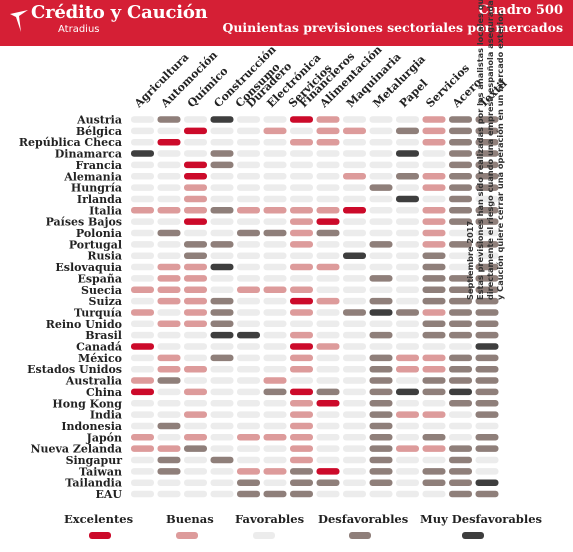 The height and width of the screenshot is (552, 573). What do you see at coordinates (99, 347) in the screenshot?
I see `row-label: Canadá` at bounding box center [99, 347].